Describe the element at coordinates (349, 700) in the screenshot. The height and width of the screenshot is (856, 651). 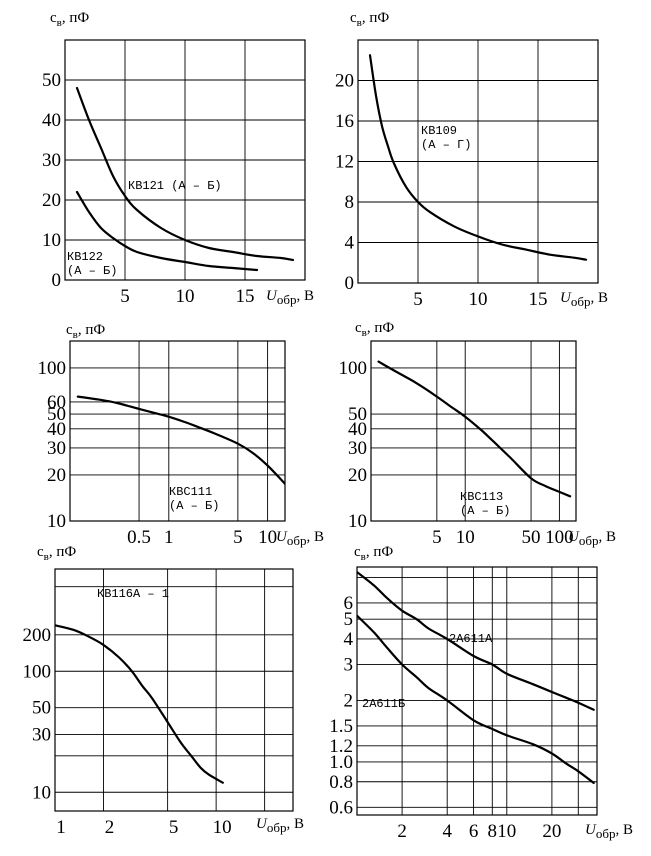
I see `y-tick-label: 2` at that location.